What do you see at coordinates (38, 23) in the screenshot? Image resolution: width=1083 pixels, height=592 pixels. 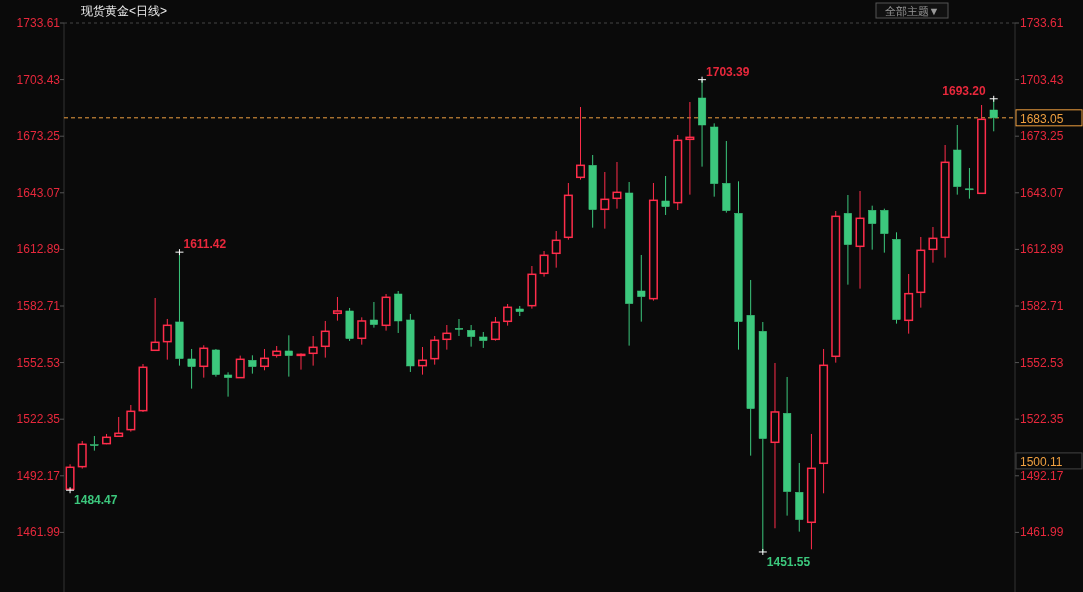 I see `y-tick-label: 1733.61` at bounding box center [38, 23].